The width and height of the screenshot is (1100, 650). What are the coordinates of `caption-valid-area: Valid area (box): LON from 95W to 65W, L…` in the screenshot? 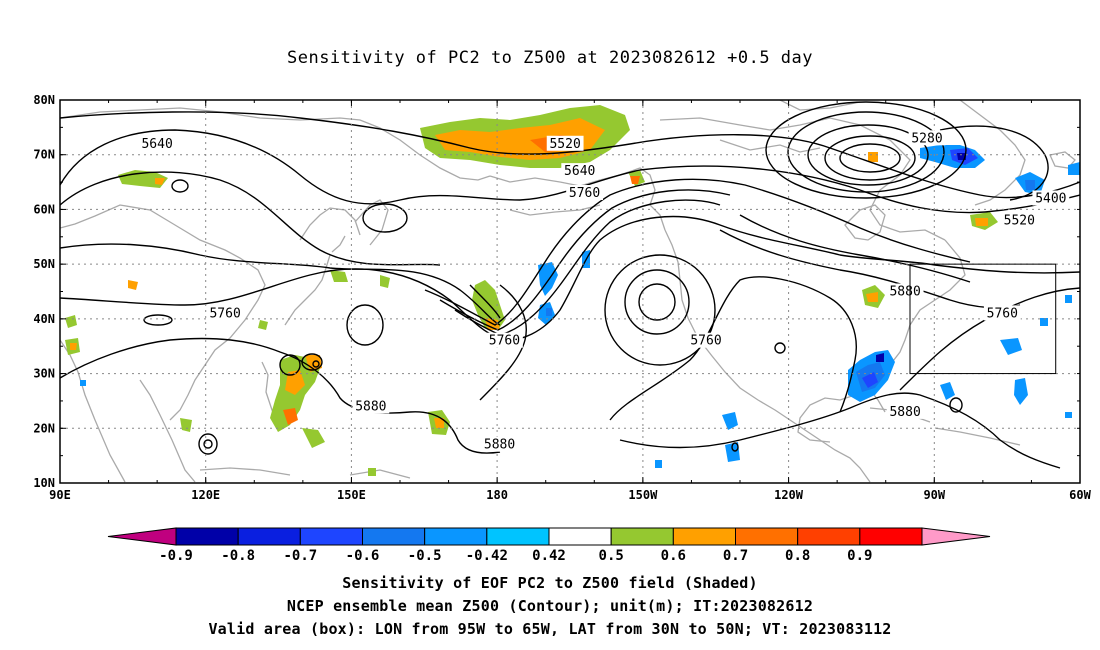 It's located at (550, 629).